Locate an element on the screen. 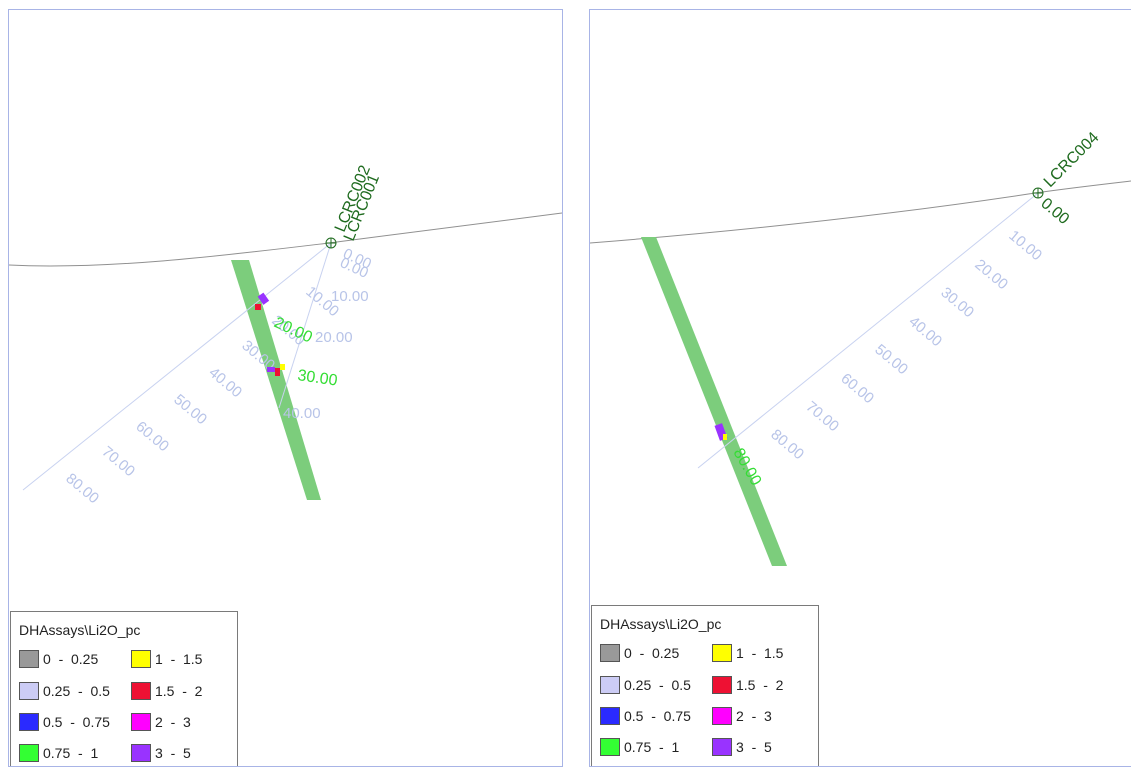  depth-tick-60: 60.00 is located at coordinates (857, 388).